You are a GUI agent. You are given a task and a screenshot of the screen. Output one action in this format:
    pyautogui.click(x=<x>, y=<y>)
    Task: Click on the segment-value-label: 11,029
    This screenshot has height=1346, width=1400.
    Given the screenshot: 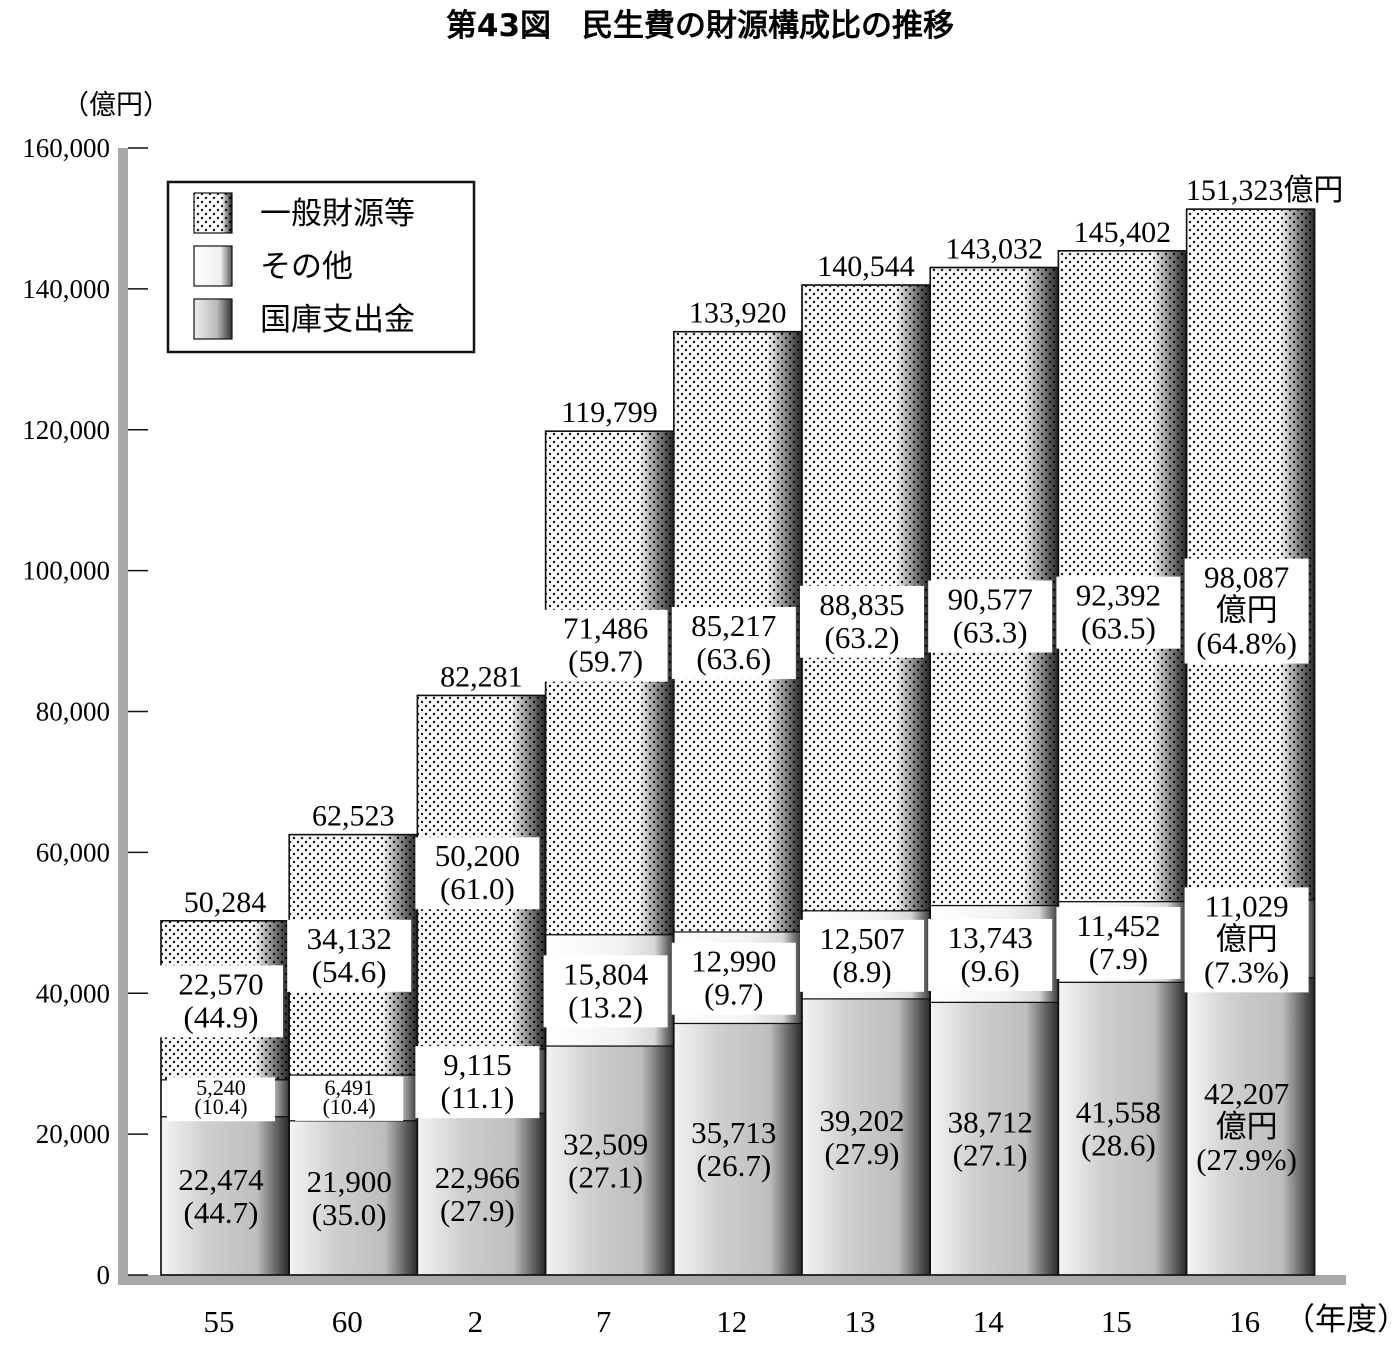 What is the action you would take?
    pyautogui.click(x=1247, y=905)
    